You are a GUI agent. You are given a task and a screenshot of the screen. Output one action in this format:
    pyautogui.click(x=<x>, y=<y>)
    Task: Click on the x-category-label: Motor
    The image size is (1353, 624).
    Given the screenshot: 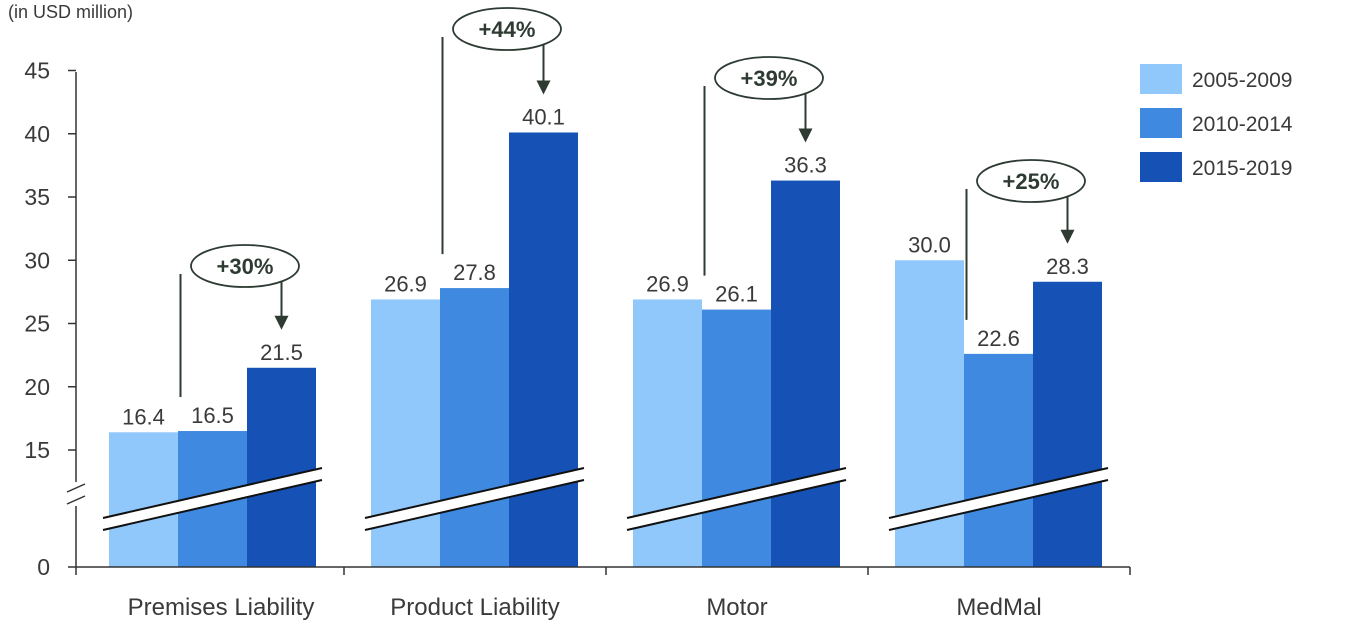 What is the action you would take?
    pyautogui.click(x=736, y=607)
    